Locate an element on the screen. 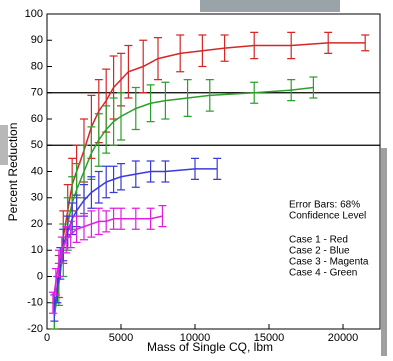 This screenshot has height=361, width=393. annotation: Error Bars: 68% is located at coordinates (324, 205).